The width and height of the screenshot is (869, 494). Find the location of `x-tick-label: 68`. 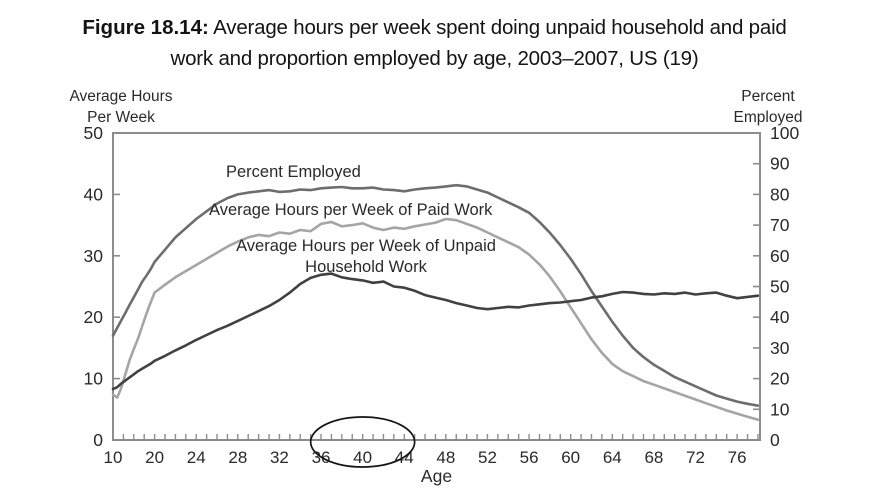

x-tick-label: 68 is located at coordinates (653, 457).